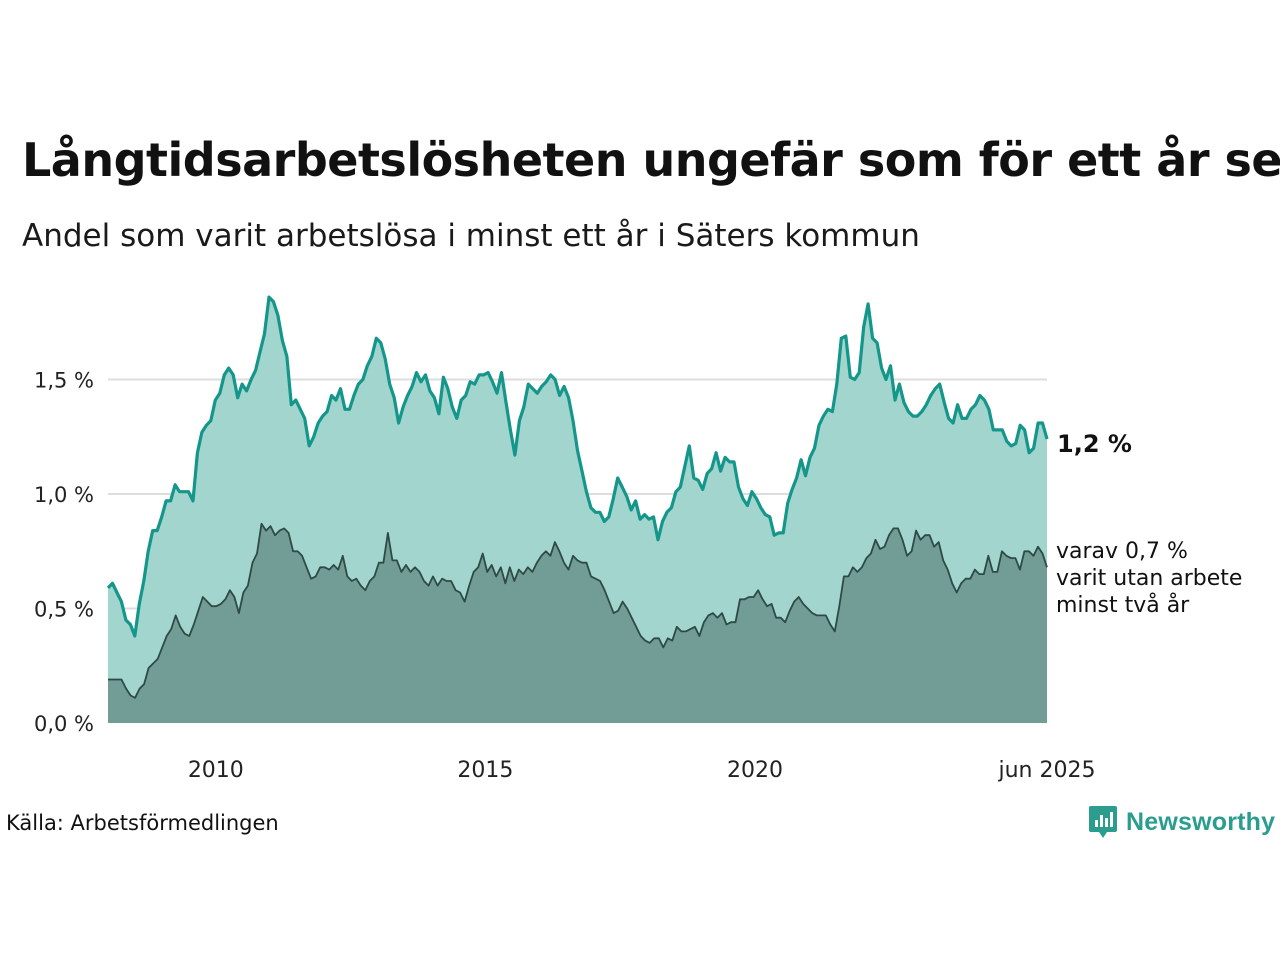  I want to click on brand-logo: Newsworthy, so click(1181, 822).